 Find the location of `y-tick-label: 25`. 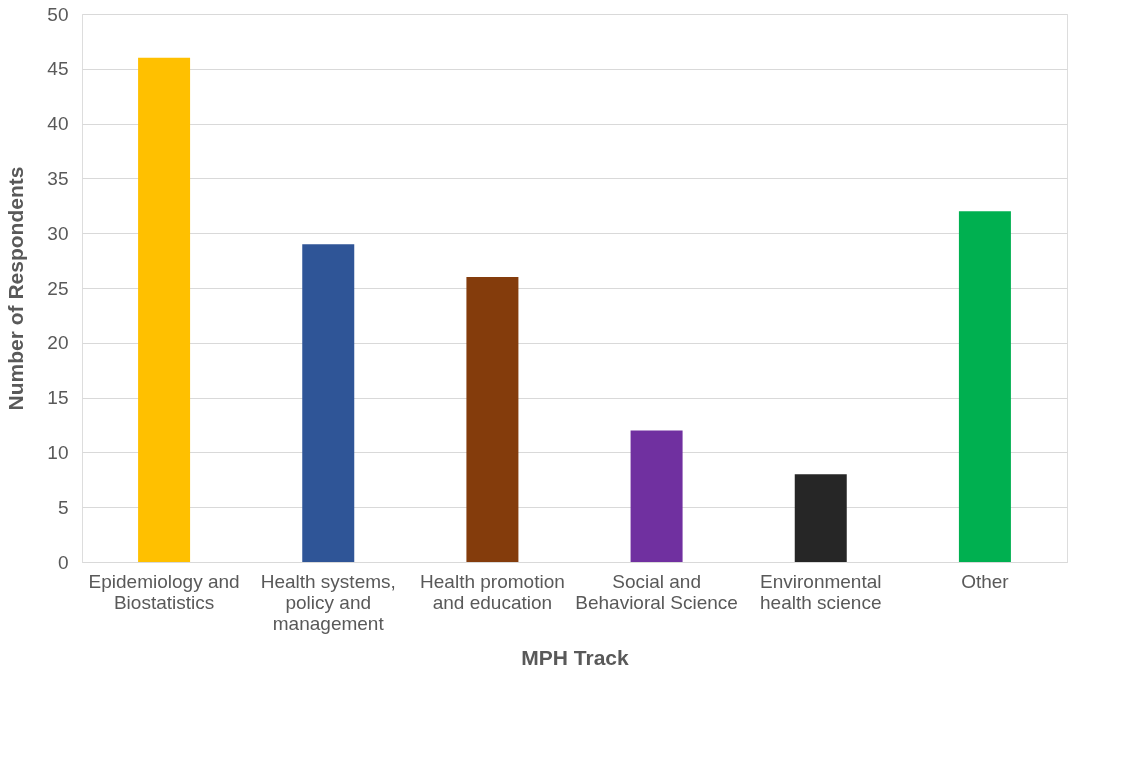

y-tick-label: 25 is located at coordinates (58, 288).